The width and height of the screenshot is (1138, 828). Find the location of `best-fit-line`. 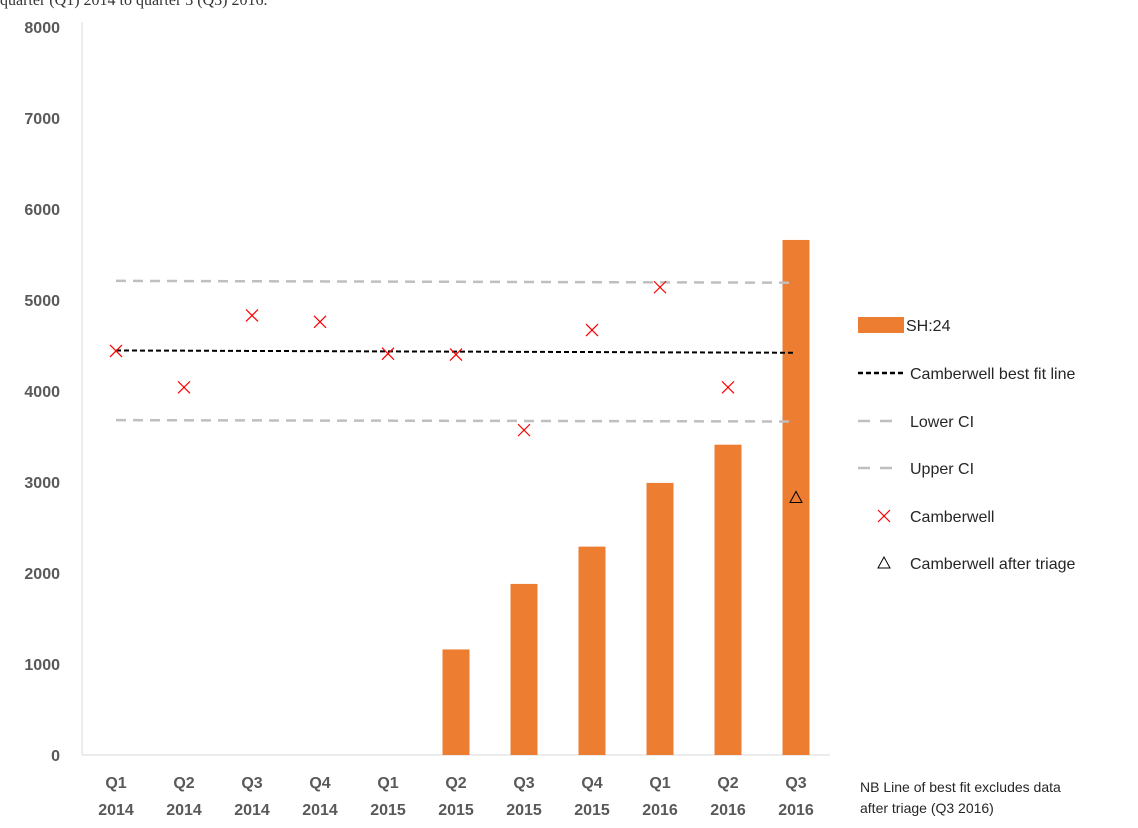

best-fit-line is located at coordinates (456, 351).